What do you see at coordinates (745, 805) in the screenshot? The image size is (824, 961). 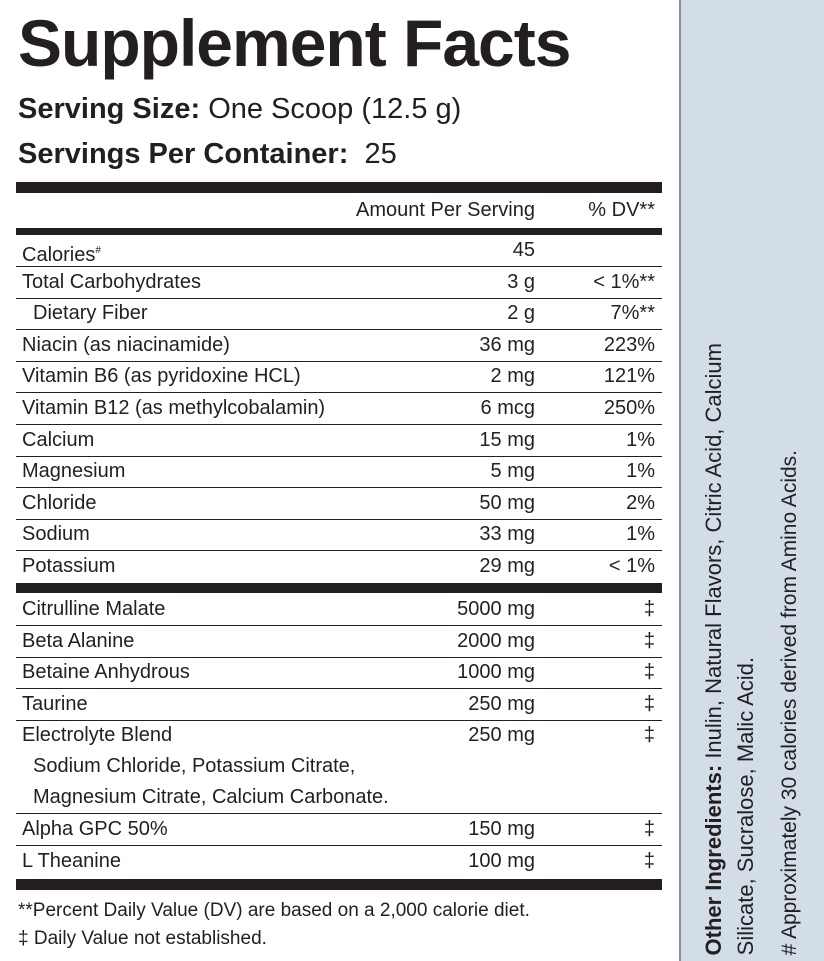 I see `other-ingredients-line2: Silicate, Sucralose, Malic Acid.` at bounding box center [745, 805].